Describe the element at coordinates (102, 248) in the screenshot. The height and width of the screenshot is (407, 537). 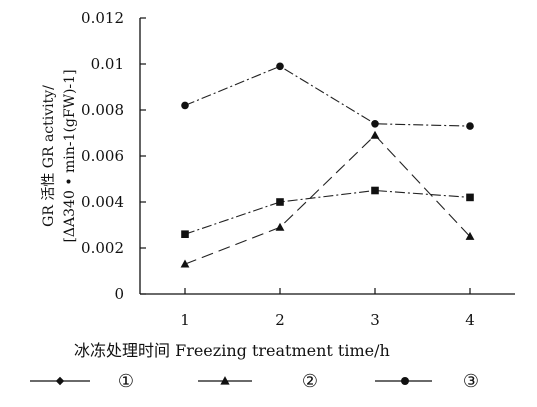
I see `y-tick-label: 0.002` at that location.